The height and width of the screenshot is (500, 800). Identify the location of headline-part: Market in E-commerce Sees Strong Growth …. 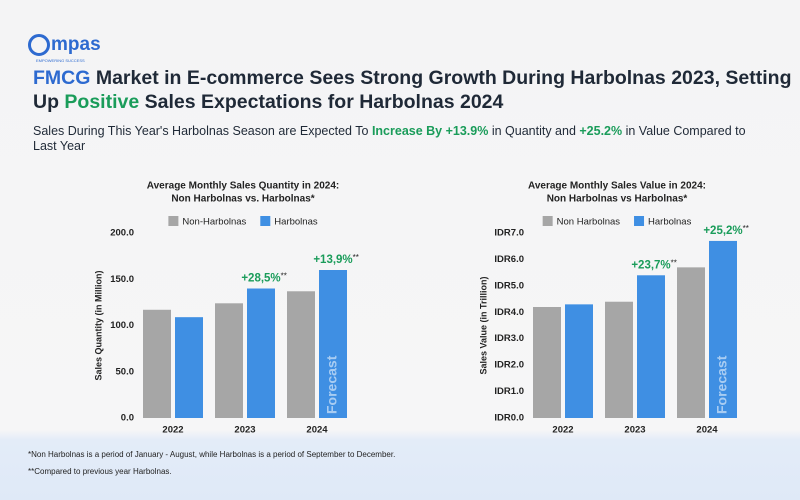
(412, 90).